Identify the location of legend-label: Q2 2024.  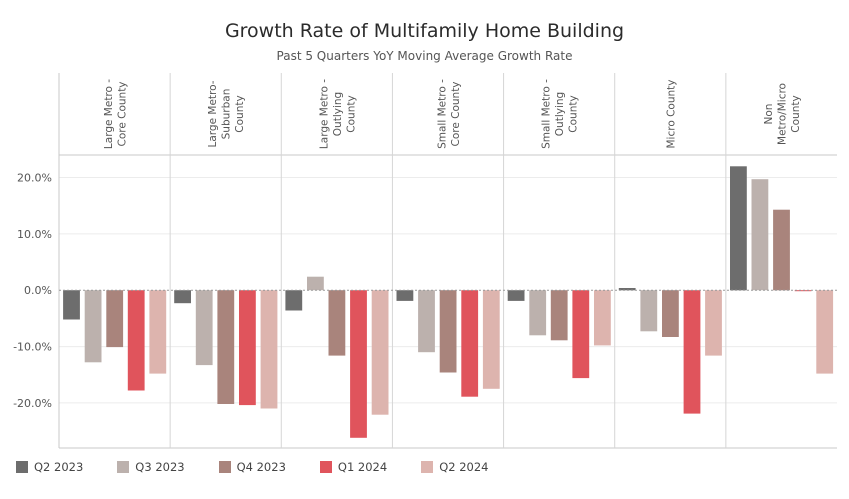
(464, 467).